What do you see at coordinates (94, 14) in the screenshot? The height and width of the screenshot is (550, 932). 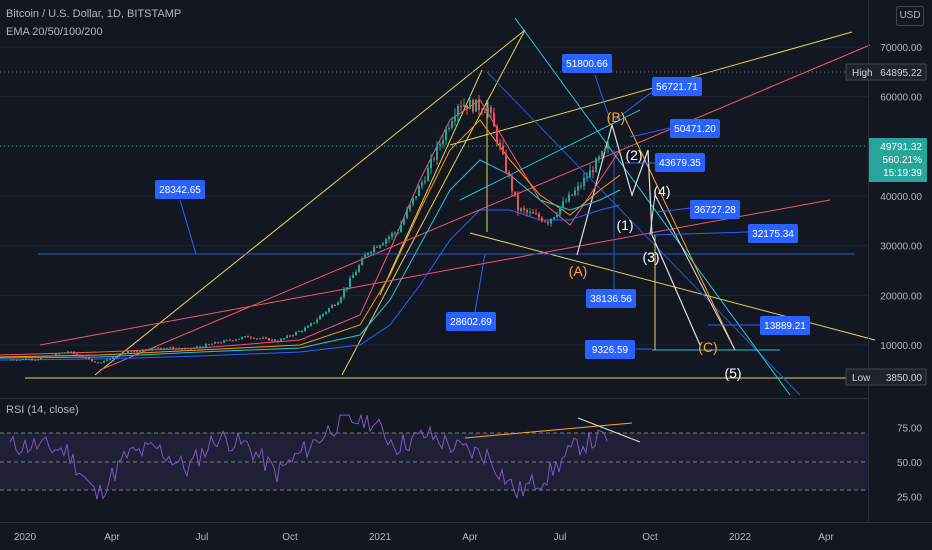 I see `symbol-title: Bitcoin / U.S. Dollar, 1D, BITSTAMP` at bounding box center [94, 14].